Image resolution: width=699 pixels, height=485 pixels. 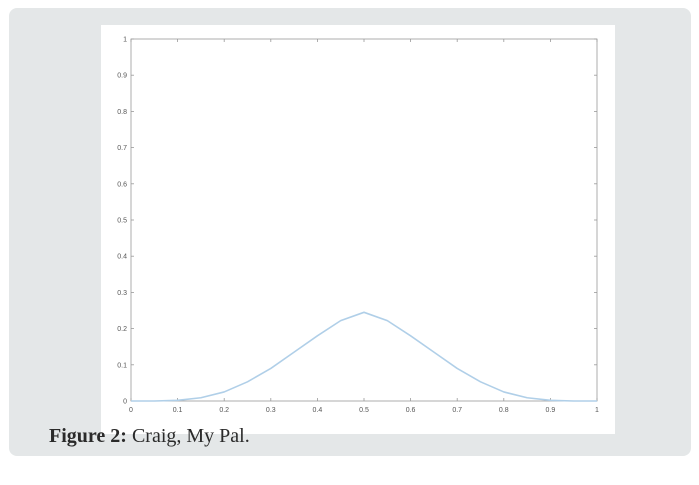 What do you see at coordinates (122, 329) in the screenshot?
I see `y-tick-label: 0.2` at bounding box center [122, 329].